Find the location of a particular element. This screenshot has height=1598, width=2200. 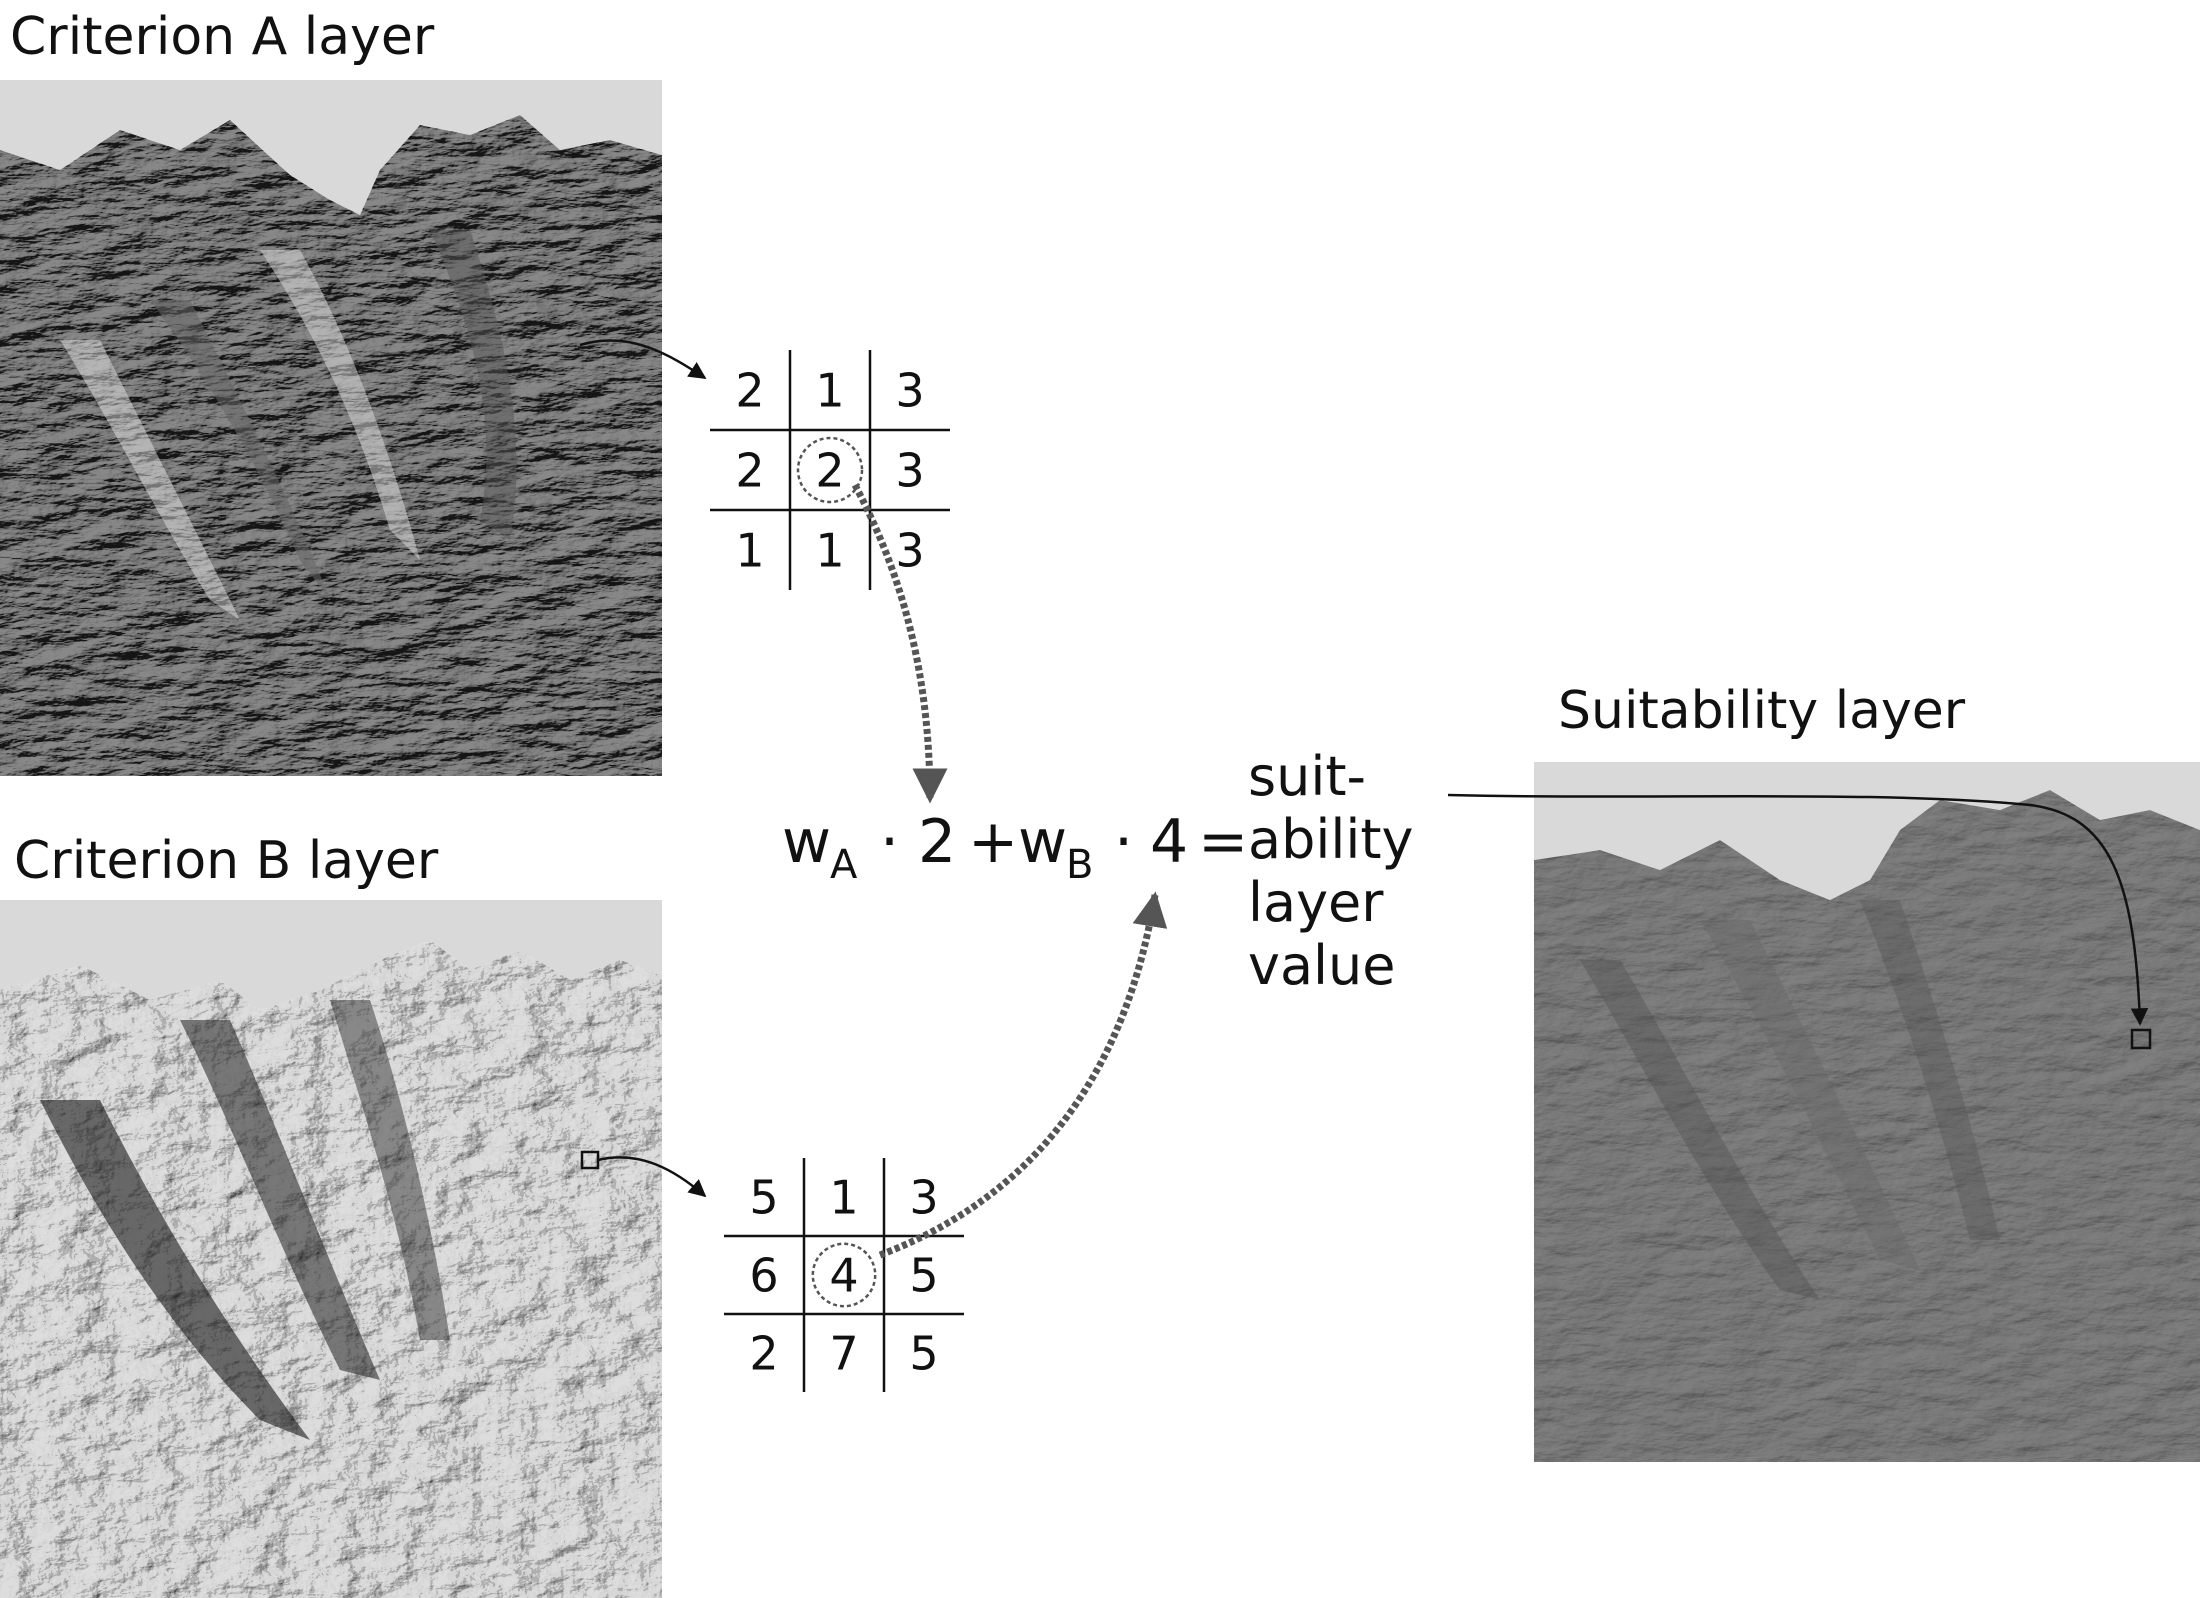

grid-b: 5 1 36 4 52 7 5 is located at coordinates (844, 1275).